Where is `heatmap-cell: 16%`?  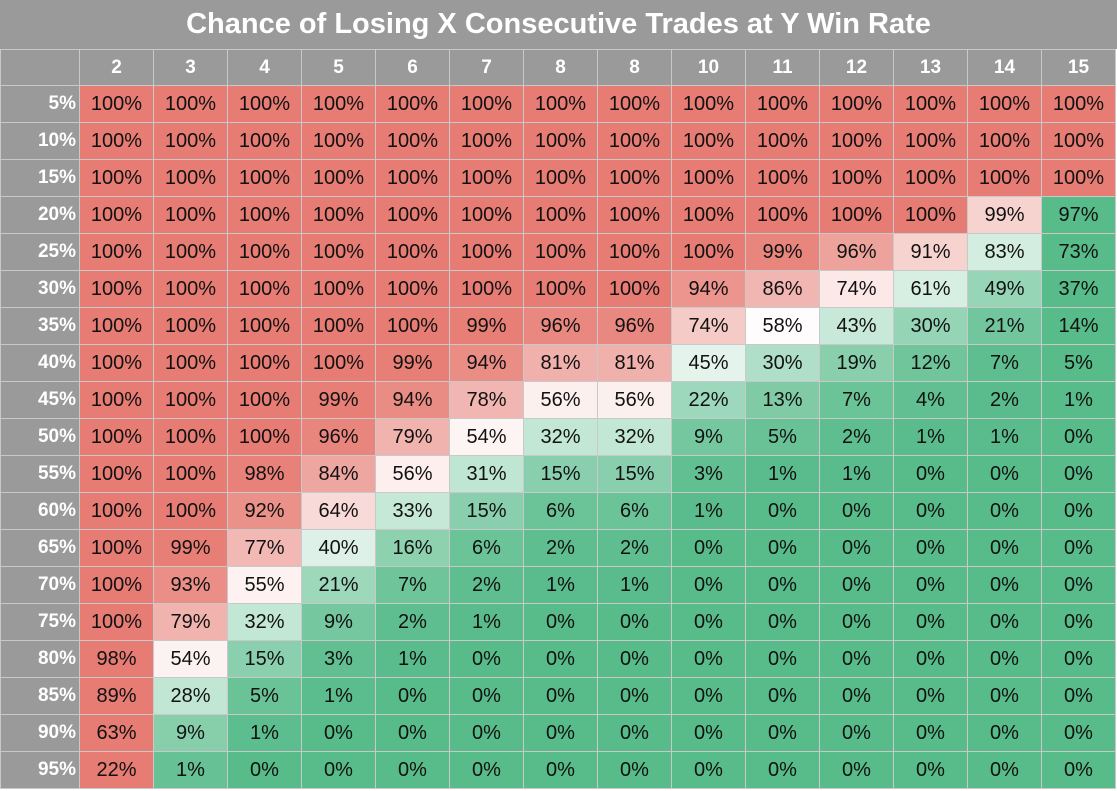 heatmap-cell: 16% is located at coordinates (412, 548).